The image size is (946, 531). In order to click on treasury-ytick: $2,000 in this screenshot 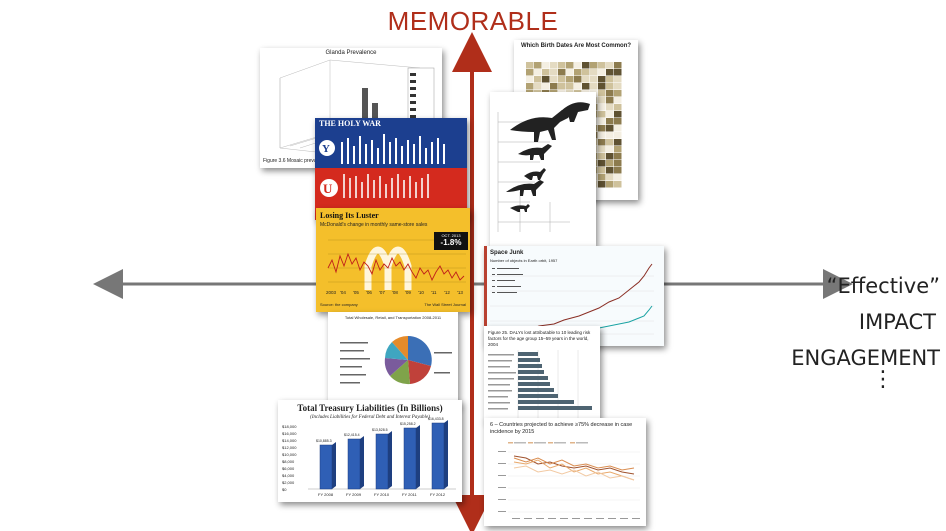, I will do `click(288, 482)`.